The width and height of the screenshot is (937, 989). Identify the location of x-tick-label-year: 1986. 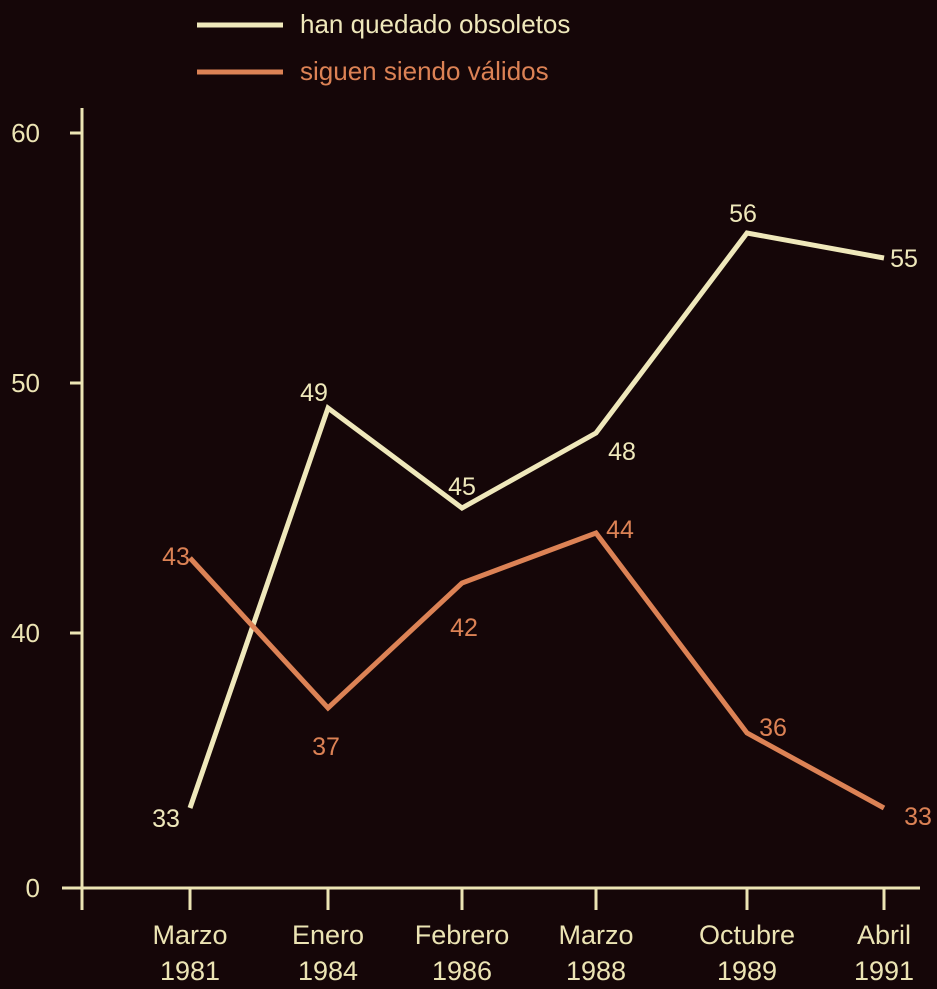
(462, 971).